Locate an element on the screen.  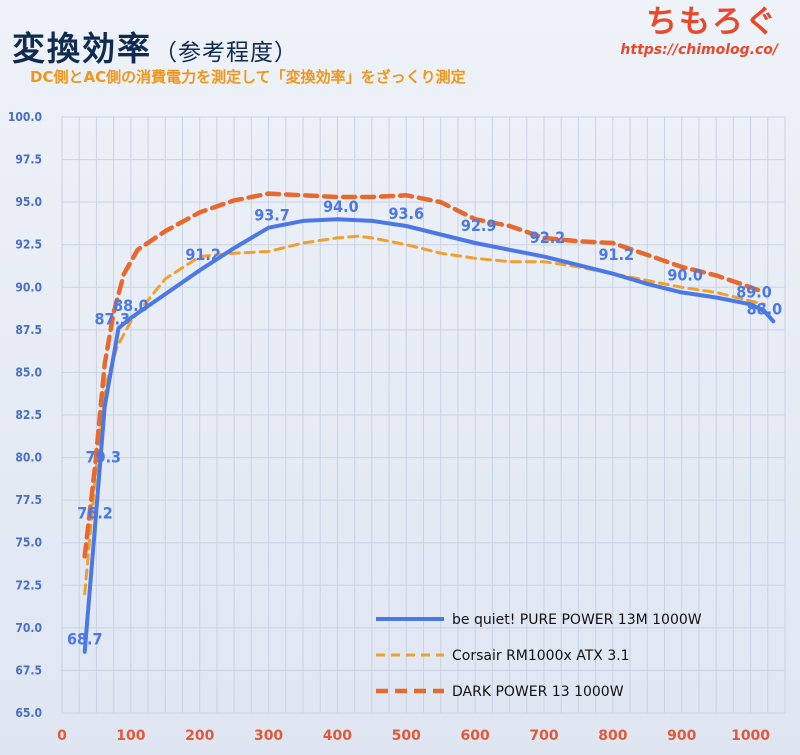
x-tick-label: 300 is located at coordinates (268, 736).